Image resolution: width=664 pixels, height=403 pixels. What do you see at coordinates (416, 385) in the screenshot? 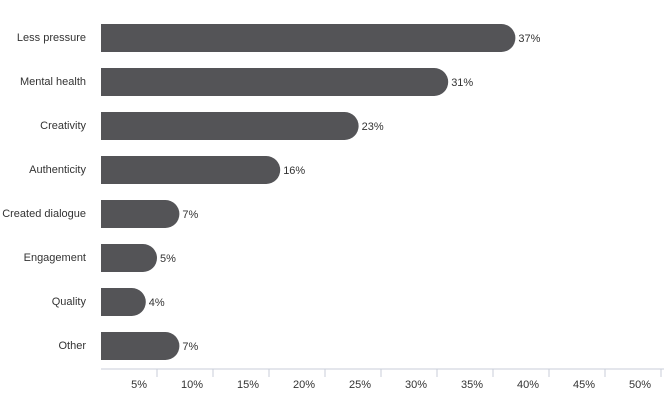
I see `x-tick-label: 30%` at bounding box center [416, 385].